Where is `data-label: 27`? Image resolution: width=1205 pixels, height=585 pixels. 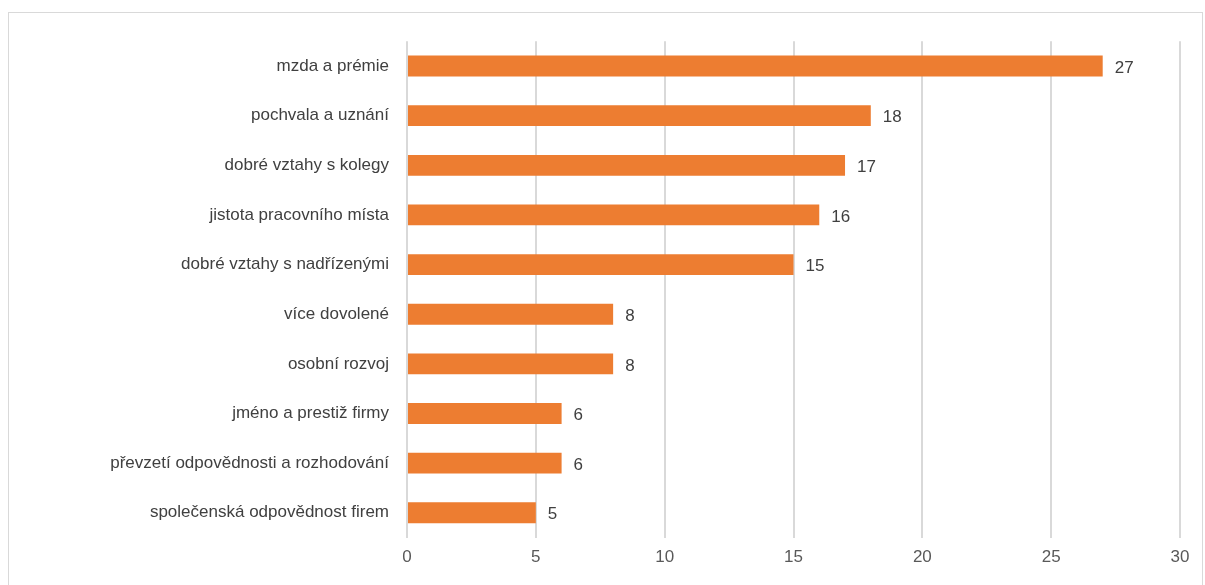
data-label: 27 is located at coordinates (1124, 67).